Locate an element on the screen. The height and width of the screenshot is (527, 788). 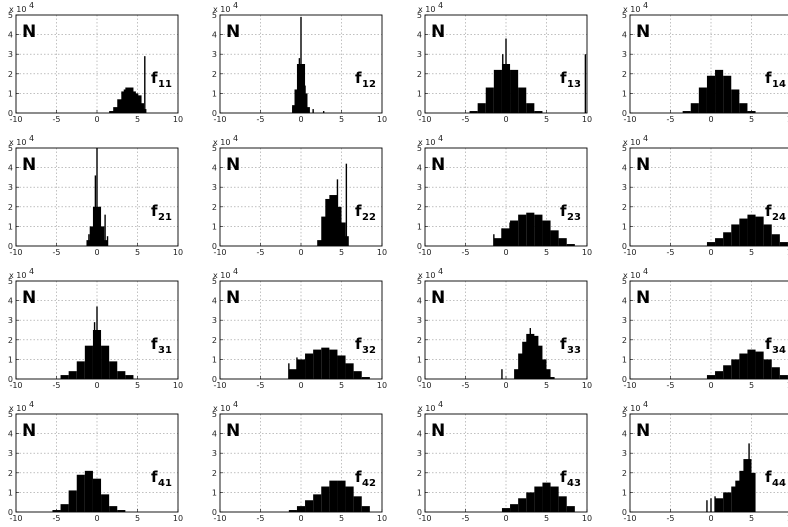
function-subscript: 22 is located at coordinates (369, 217).